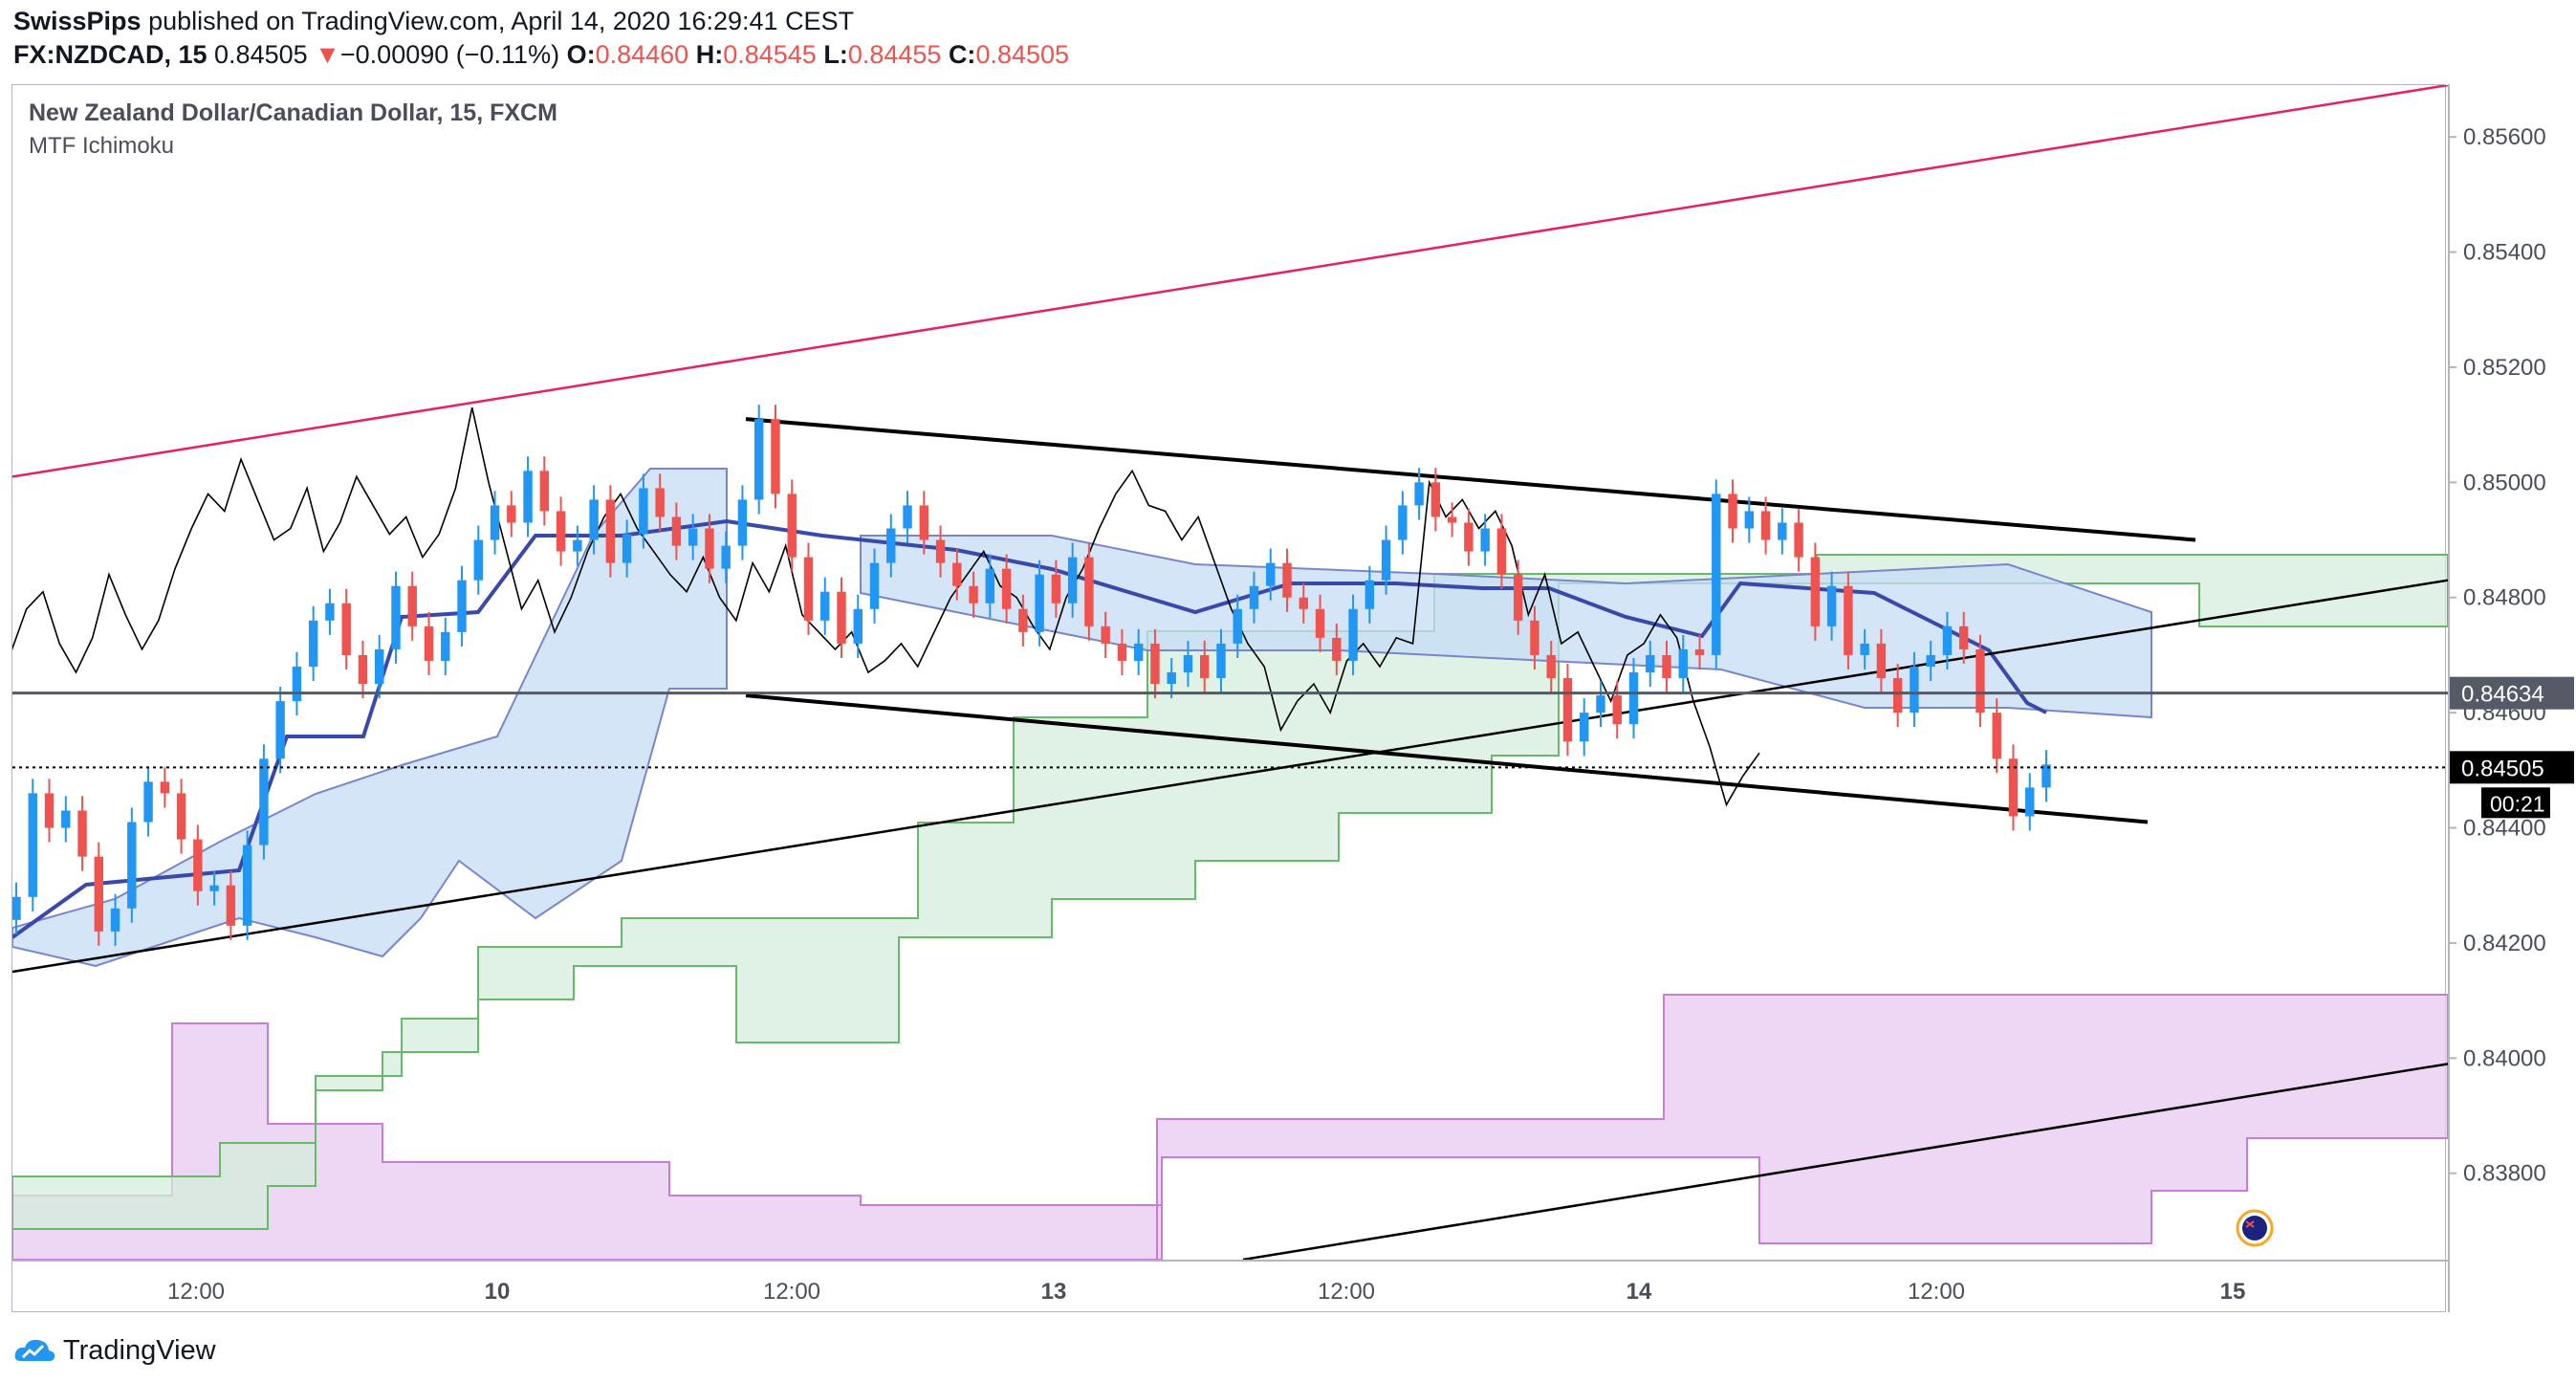 Image resolution: width=2576 pixels, height=1383 pixels. What do you see at coordinates (1346, 1292) in the screenshot?
I see `x-tick-label: 12:00` at bounding box center [1346, 1292].